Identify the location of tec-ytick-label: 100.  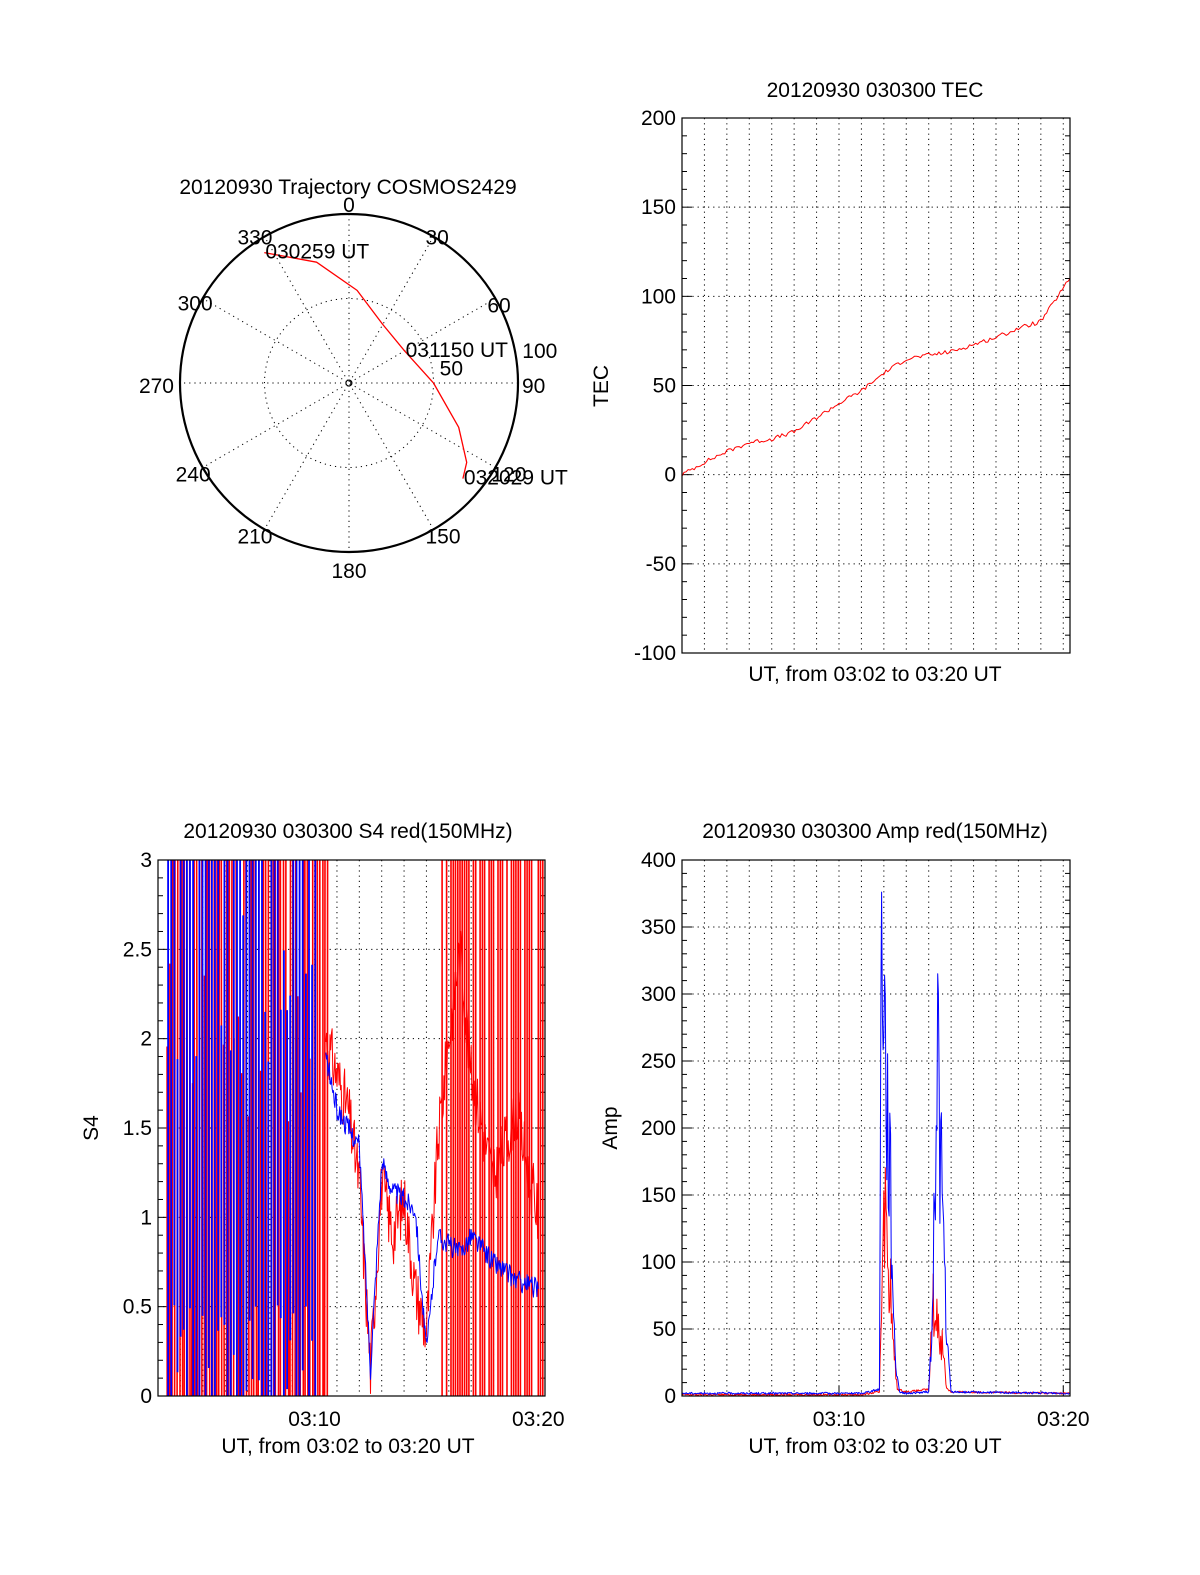
(658, 296).